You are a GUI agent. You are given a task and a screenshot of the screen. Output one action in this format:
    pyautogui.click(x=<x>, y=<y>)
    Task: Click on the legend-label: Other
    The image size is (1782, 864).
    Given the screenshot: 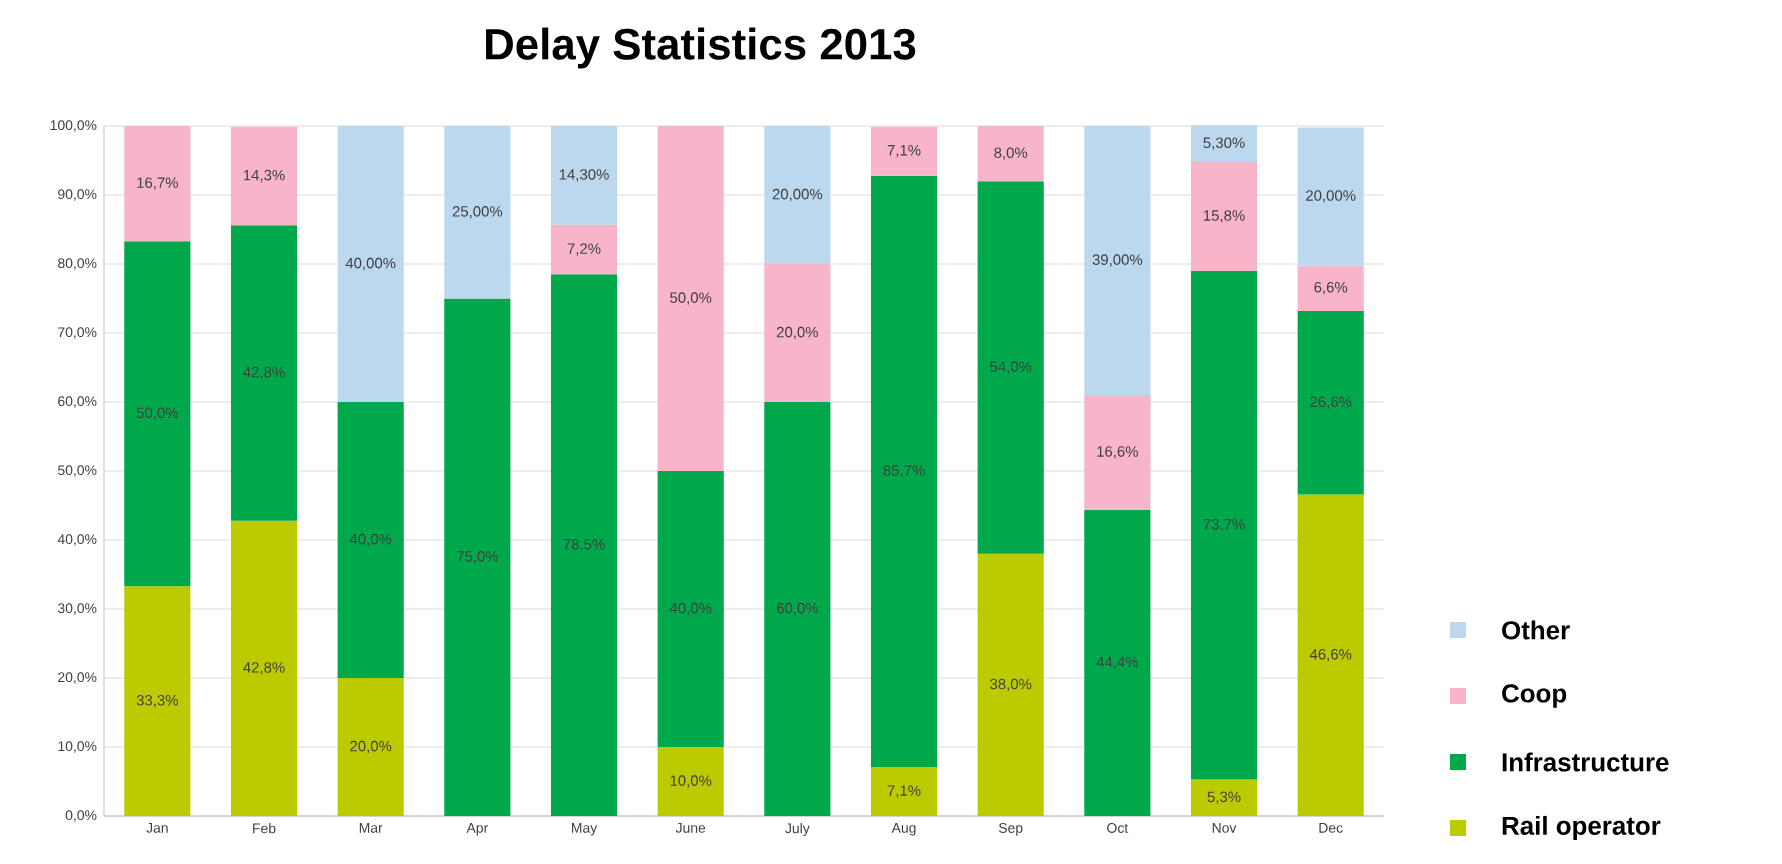 What is the action you would take?
    pyautogui.click(x=1536, y=630)
    